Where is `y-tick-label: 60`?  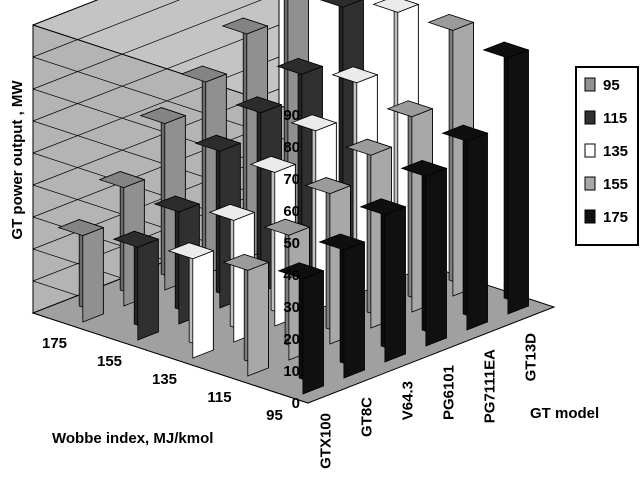 y-tick-label: 60 is located at coordinates (291, 211).